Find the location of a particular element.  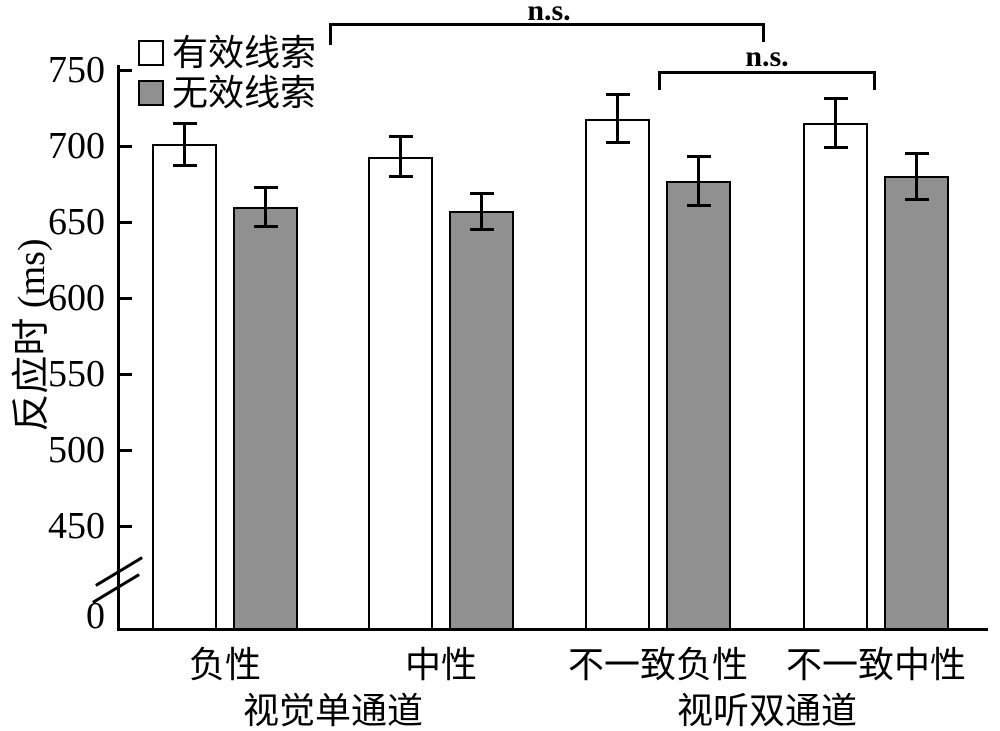

y-tick-label-450: 450 is located at coordinates (76, 526).